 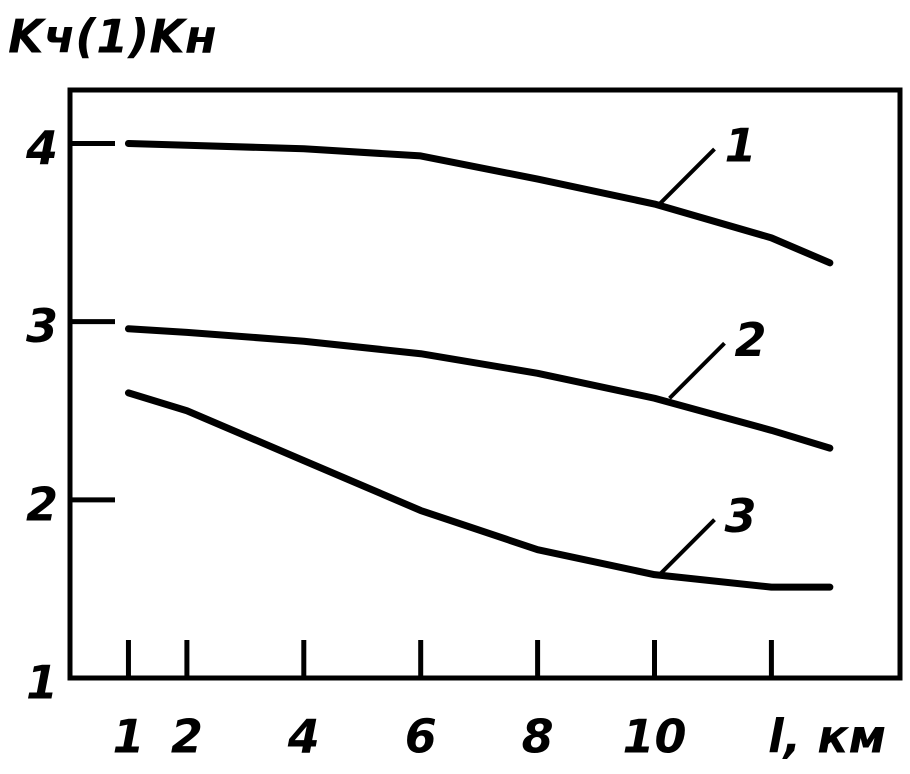 I want to click on y-tick-label: 3, so click(x=42, y=326).